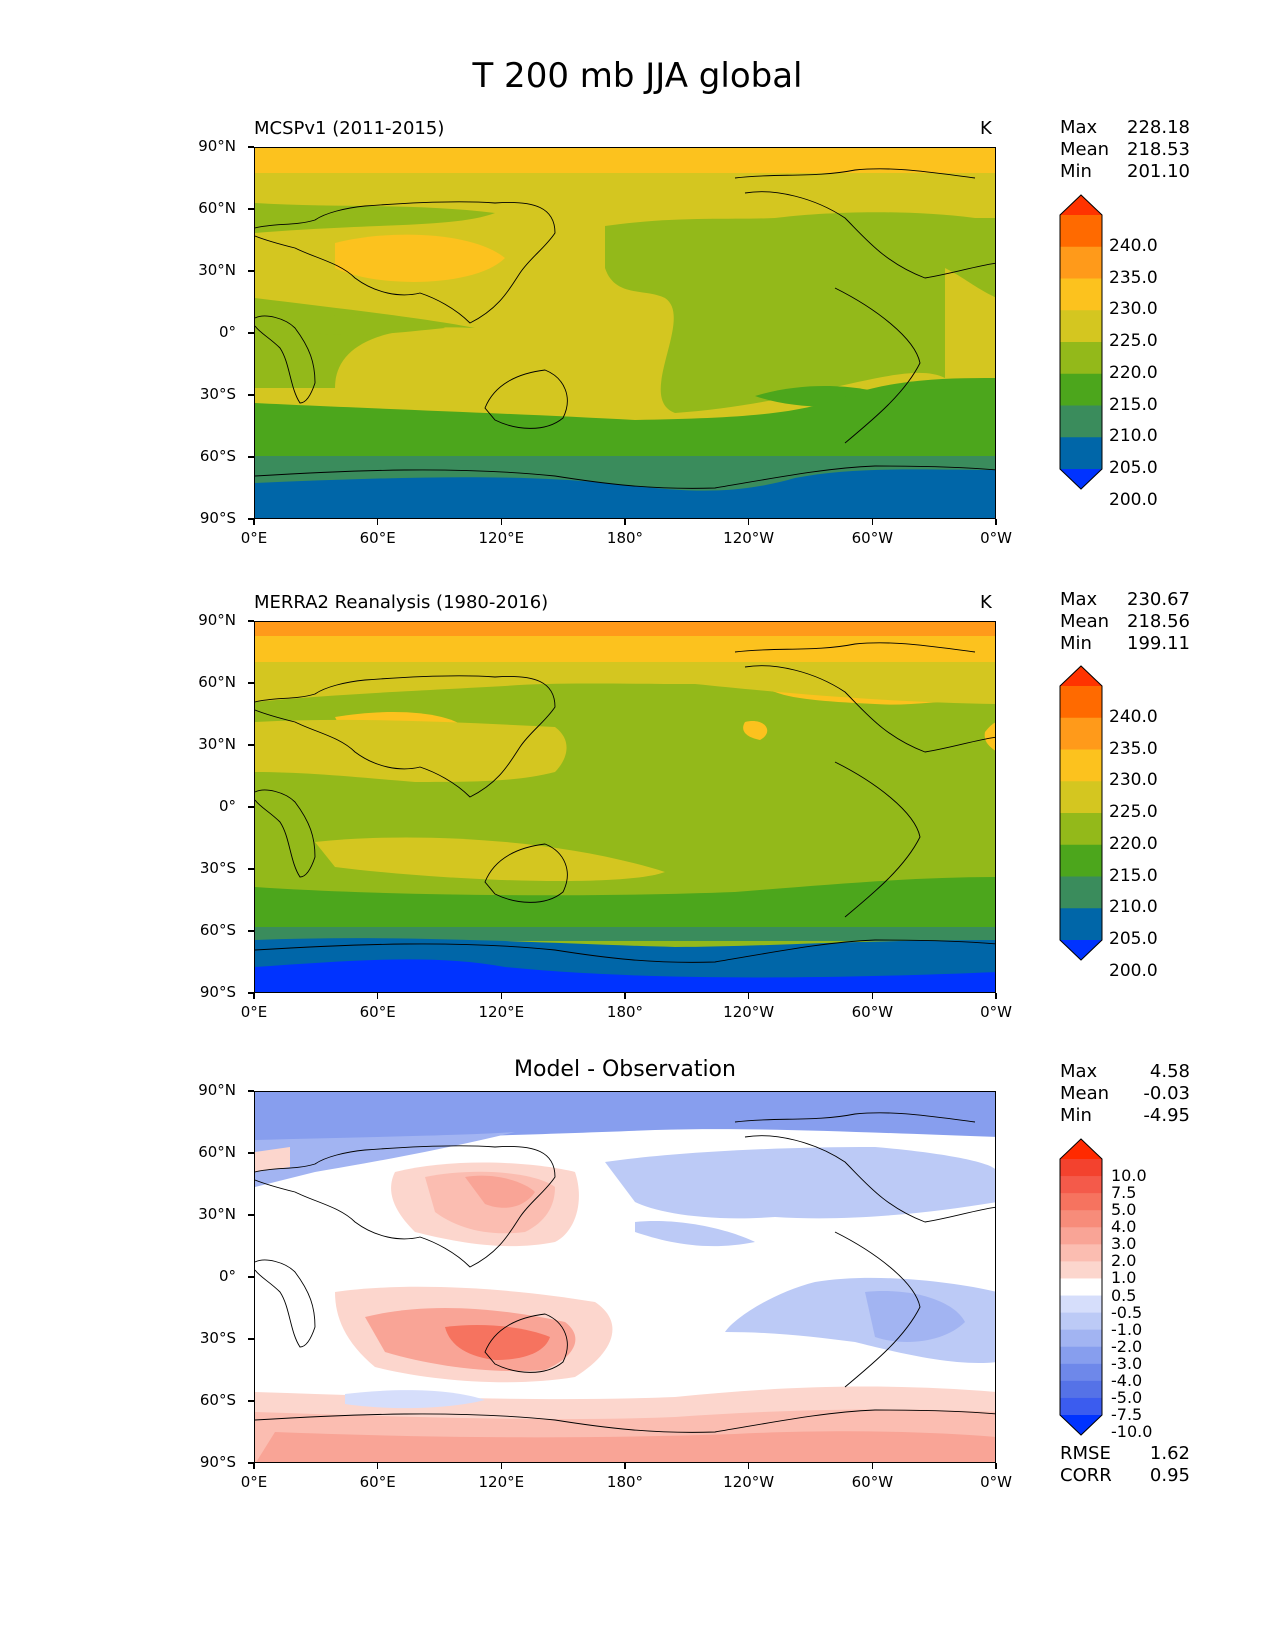 This screenshot has height=1650, width=1275. I want to click on stat-value: 218.53, so click(1158, 149).